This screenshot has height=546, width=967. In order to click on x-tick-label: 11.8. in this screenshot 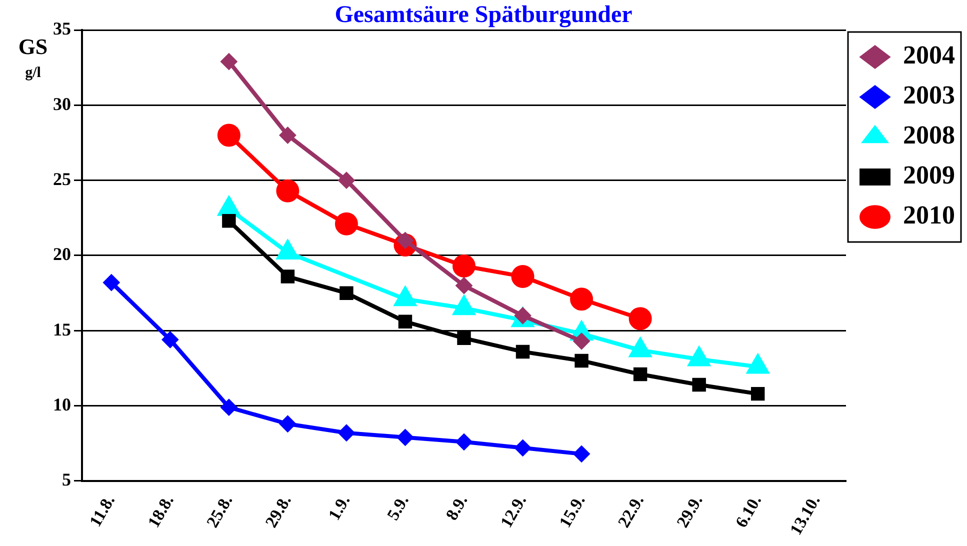, I will do `click(102, 511)`.